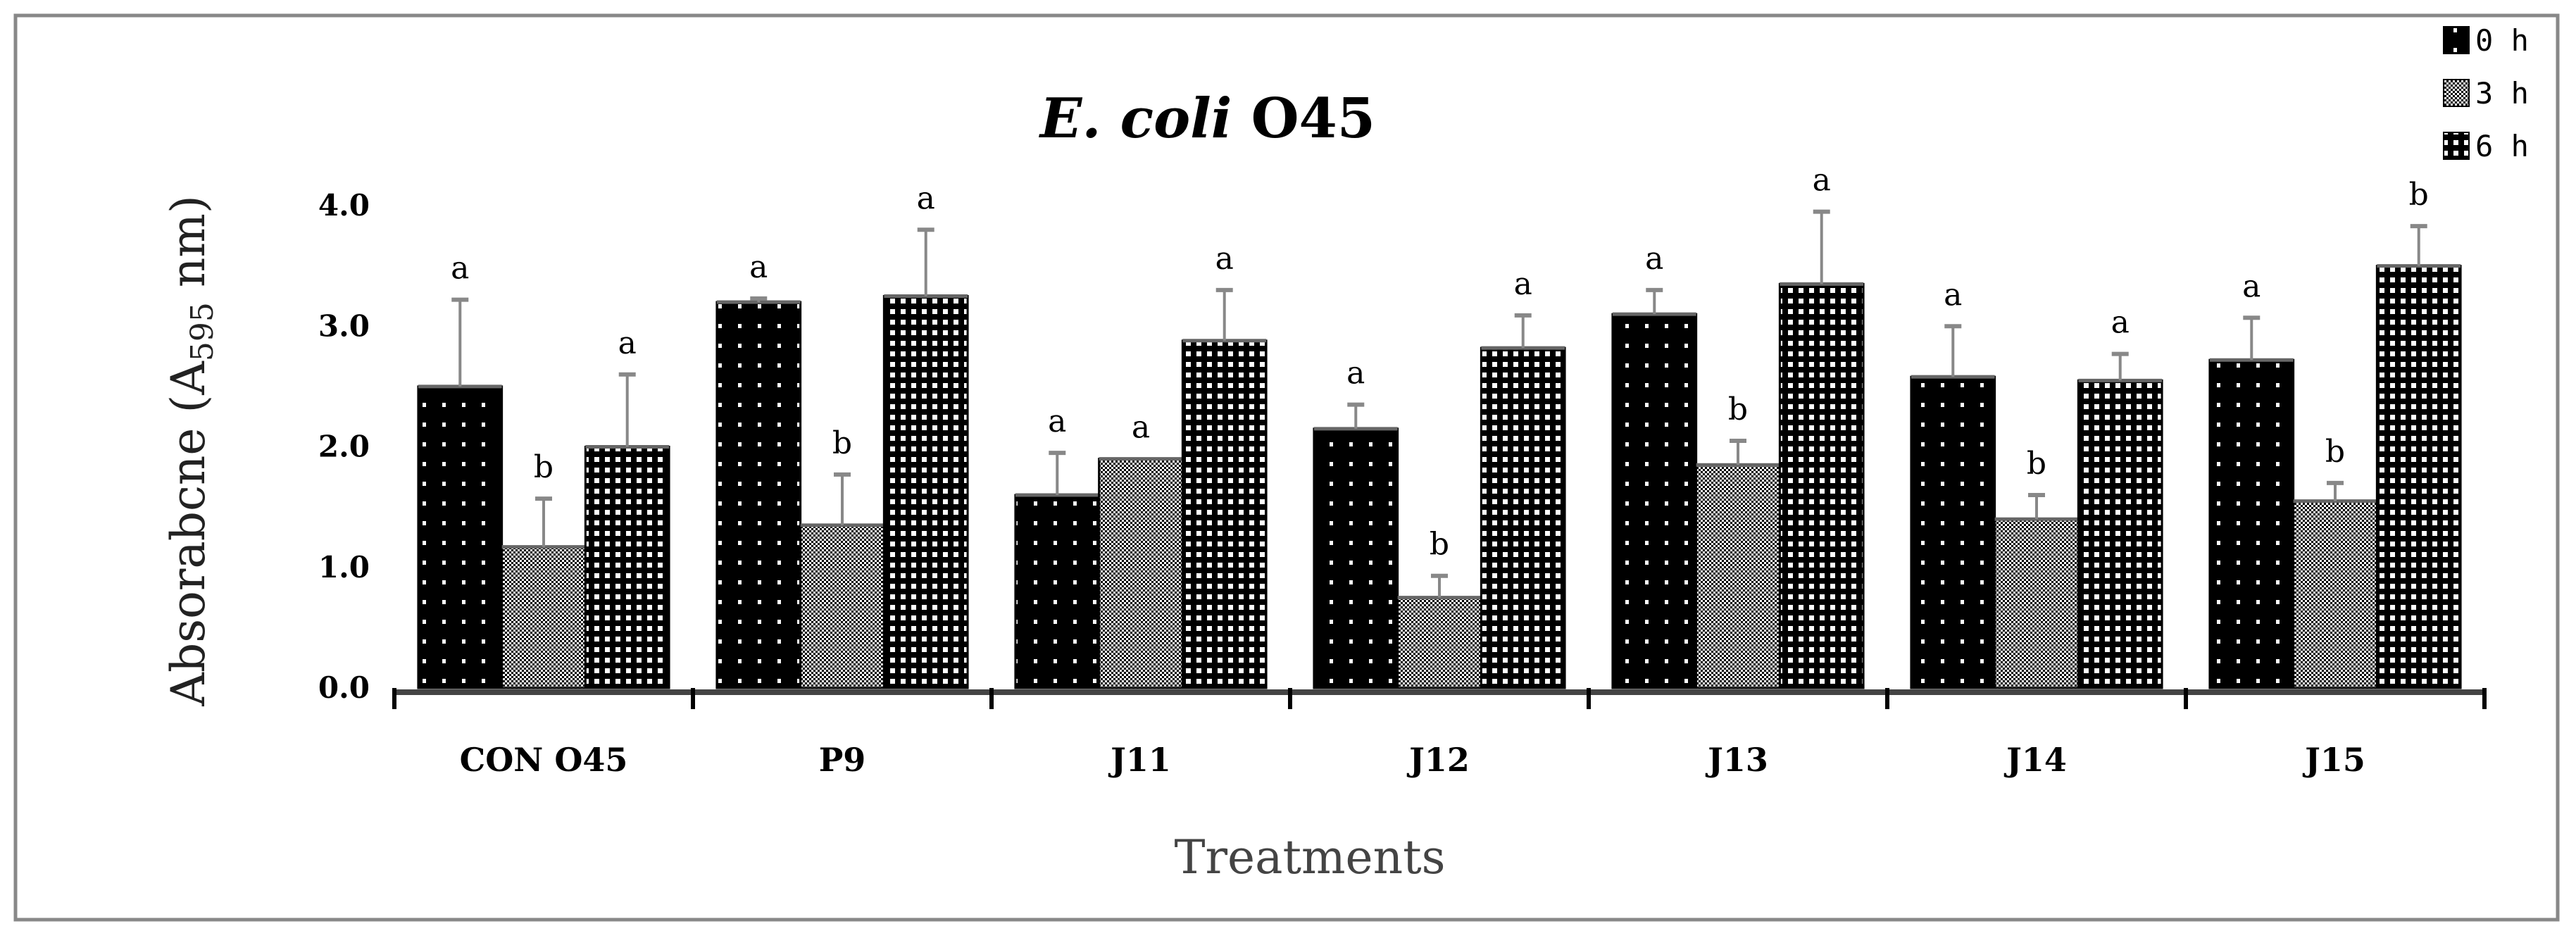 The height and width of the screenshot is (926, 2576). What do you see at coordinates (1309, 857) in the screenshot?
I see `x-axis-label: Treatments` at bounding box center [1309, 857].